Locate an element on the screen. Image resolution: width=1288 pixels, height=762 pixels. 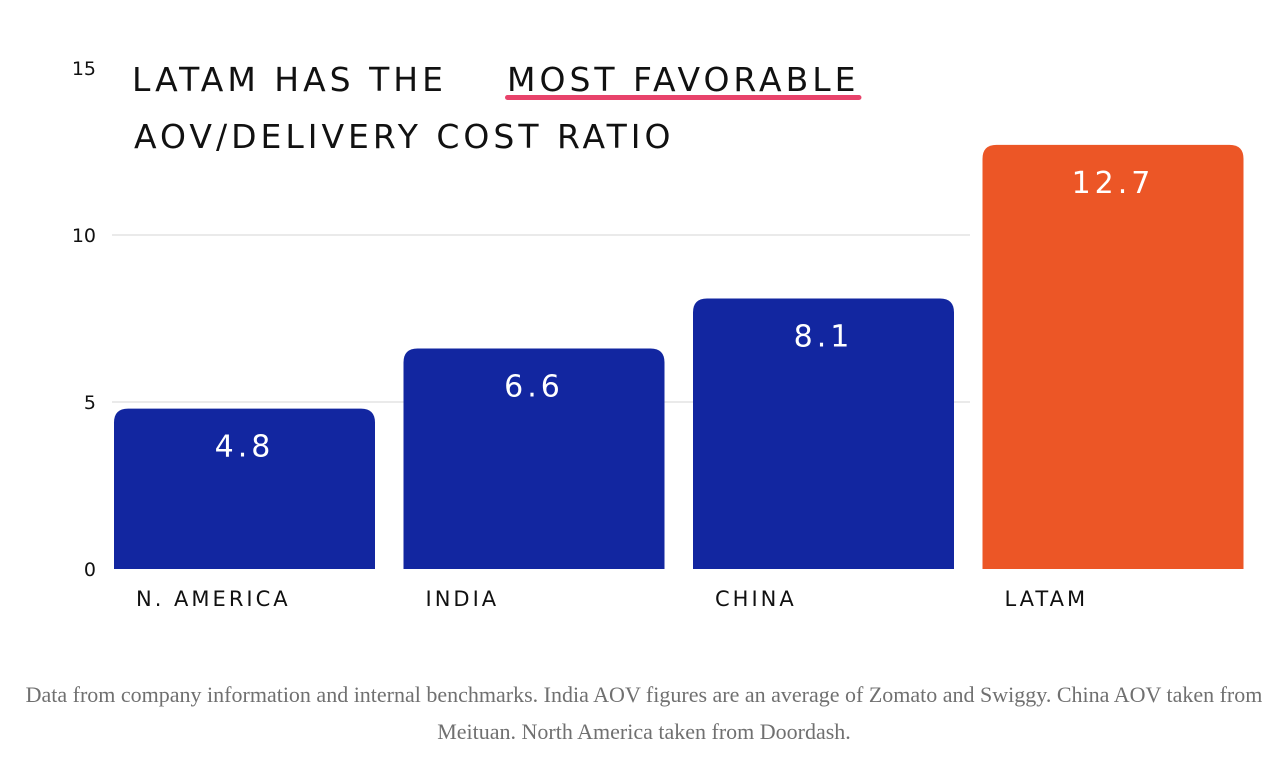
bar-value-label: 6.6 is located at coordinates (534, 387).